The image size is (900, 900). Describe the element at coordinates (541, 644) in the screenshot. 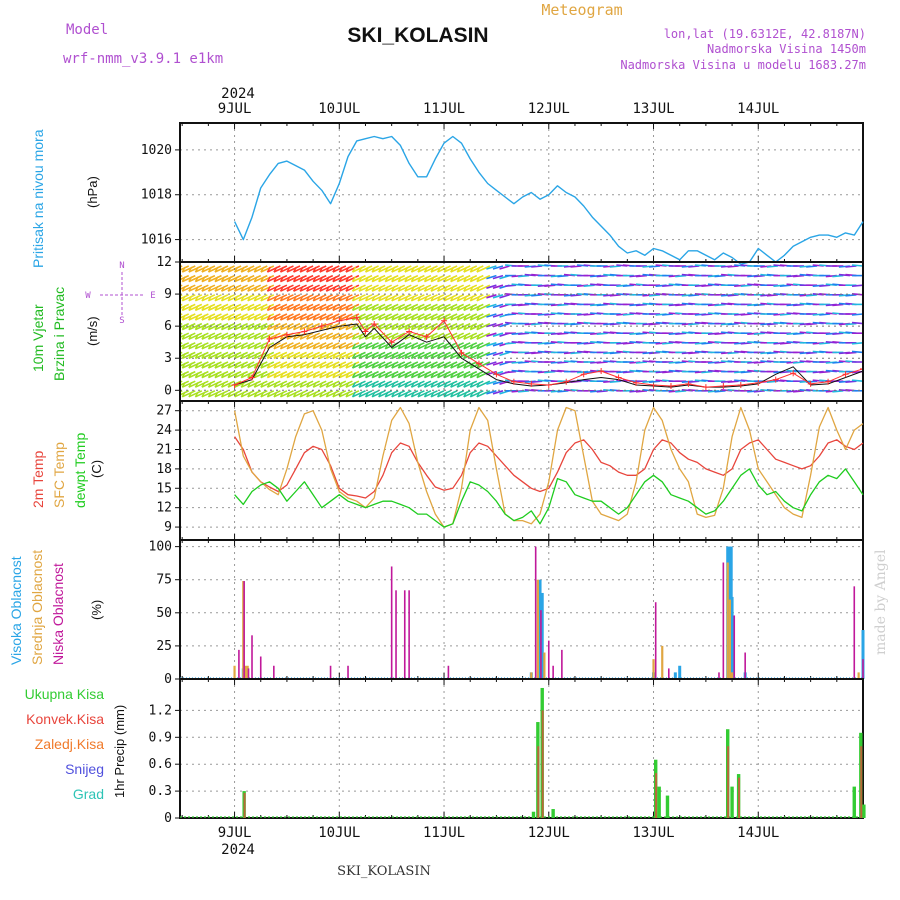

I see `cloud-bar` at that location.